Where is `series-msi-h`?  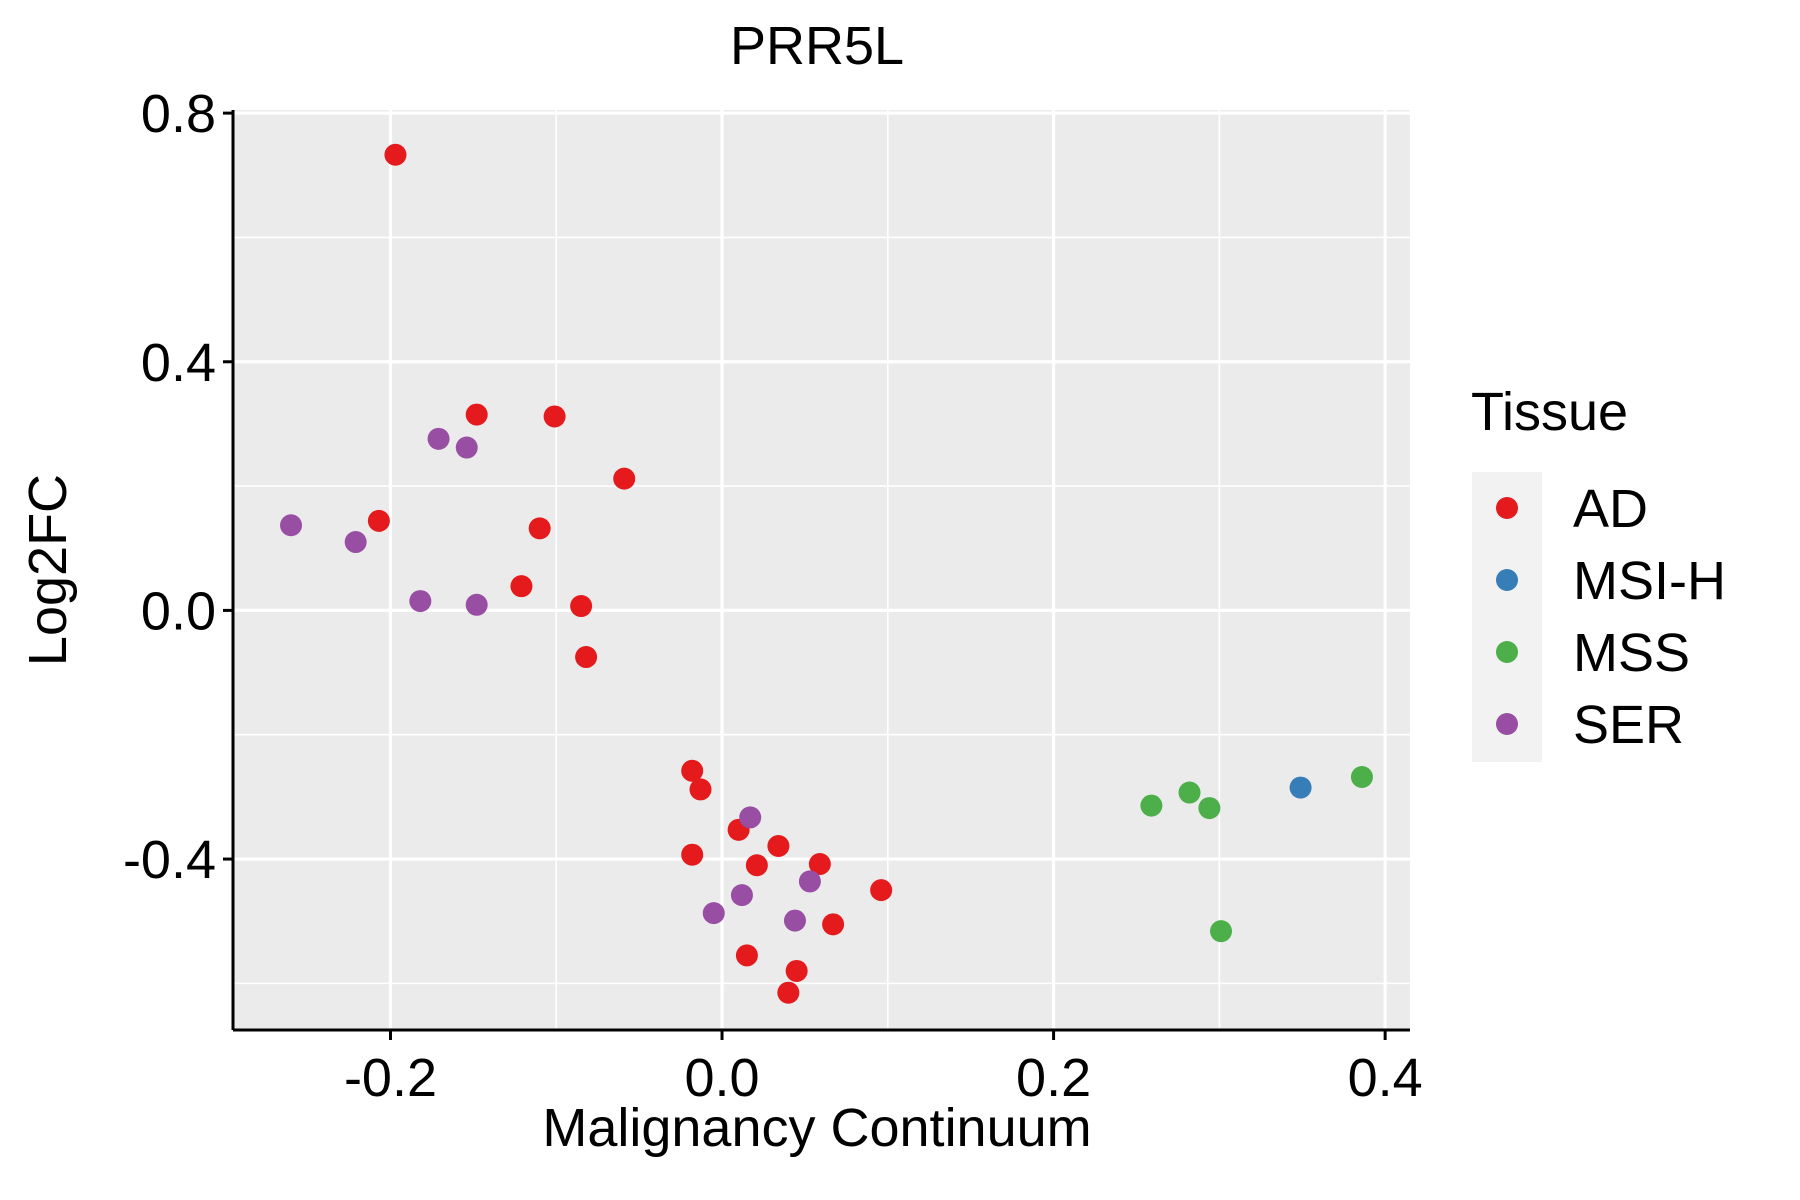
series-msi-h is located at coordinates (1300, 787).